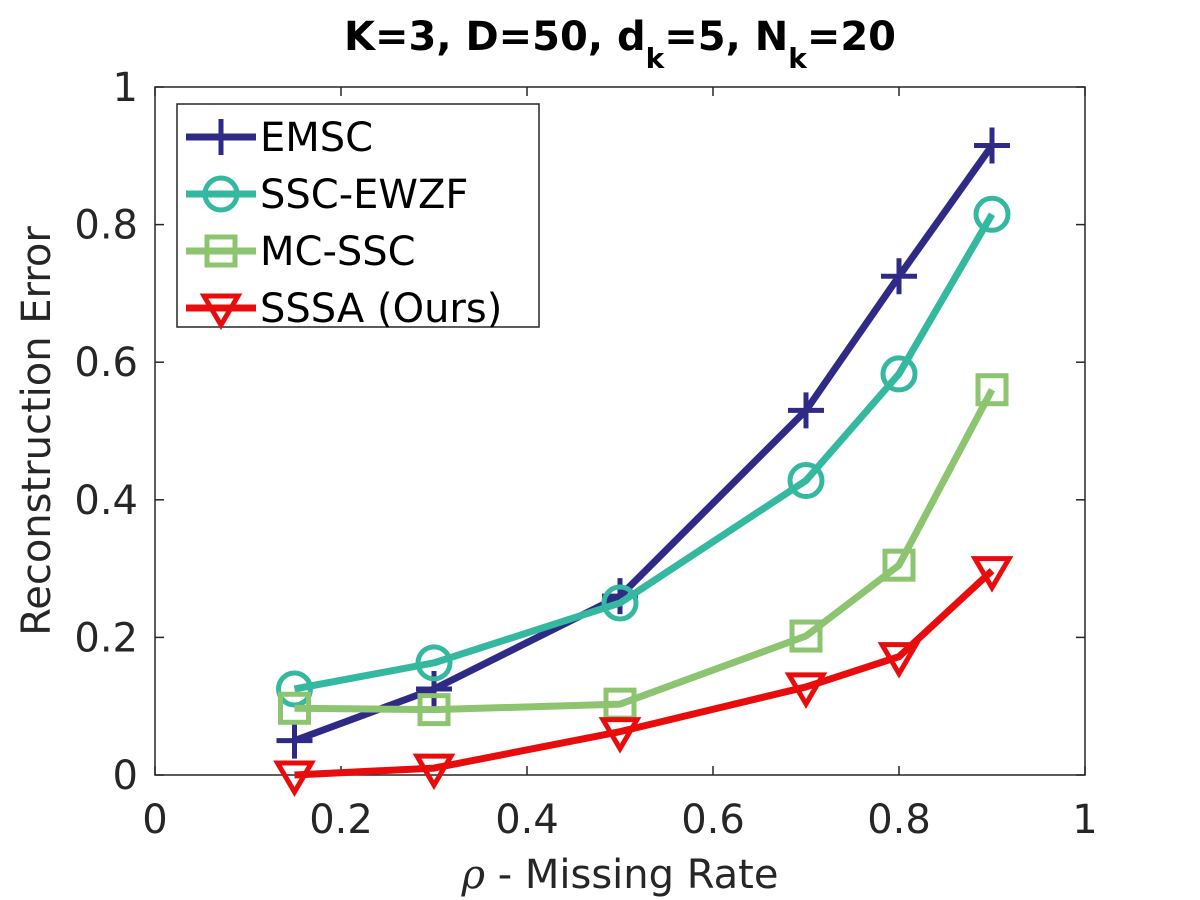  I want to click on legend-item: EMSC, so click(279, 138).